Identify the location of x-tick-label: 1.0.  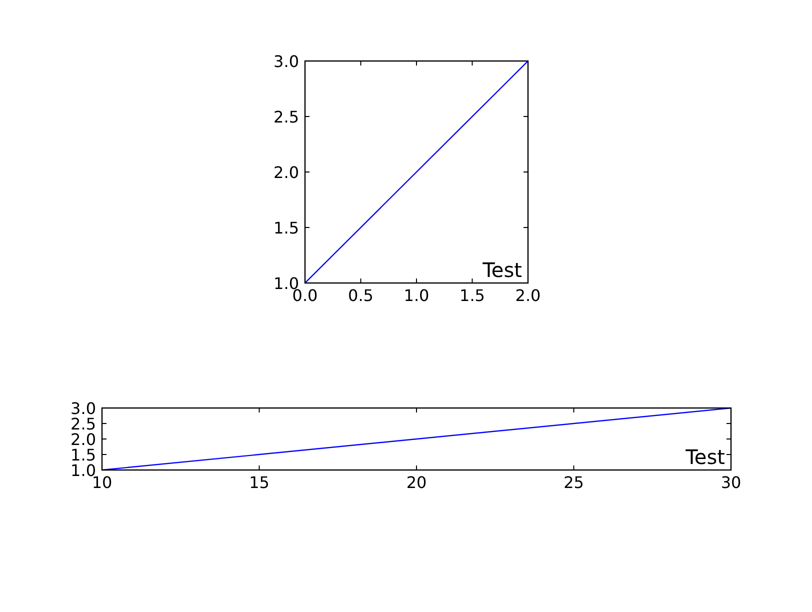
(417, 295).